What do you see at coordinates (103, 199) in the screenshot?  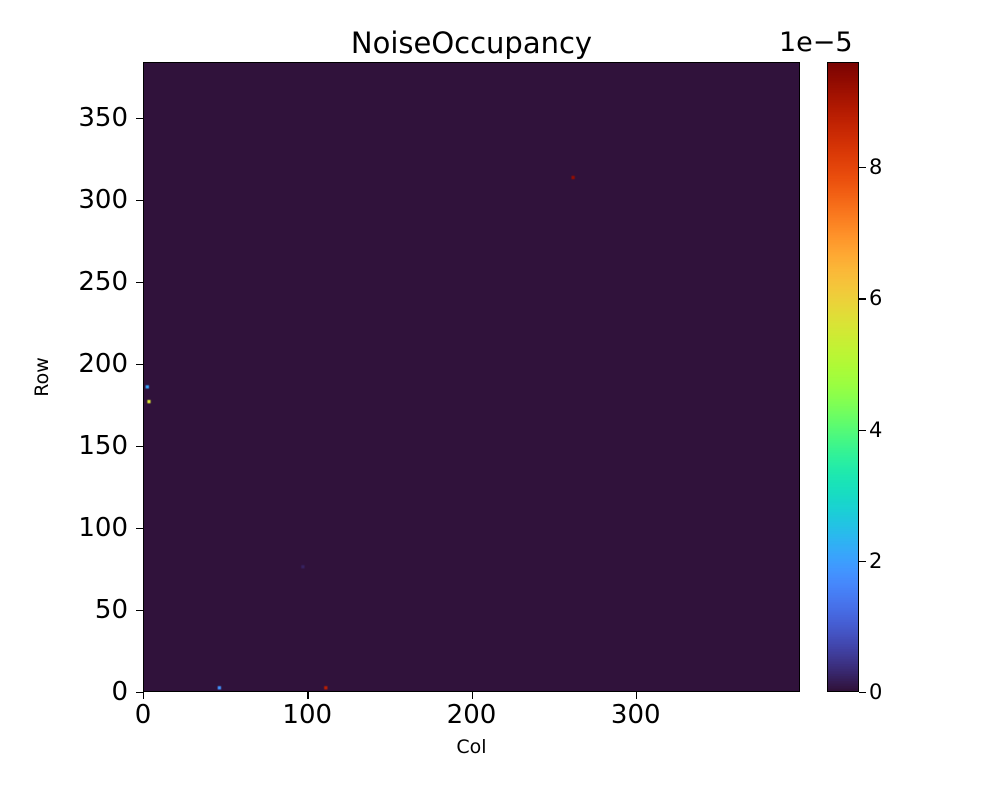 I see `y-tick-label: 300` at bounding box center [103, 199].